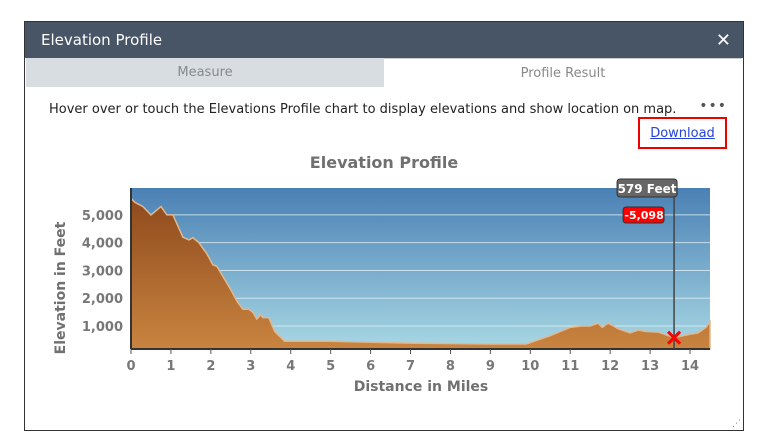 The image size is (779, 443). I want to click on location-marker-icon, so click(674, 337).